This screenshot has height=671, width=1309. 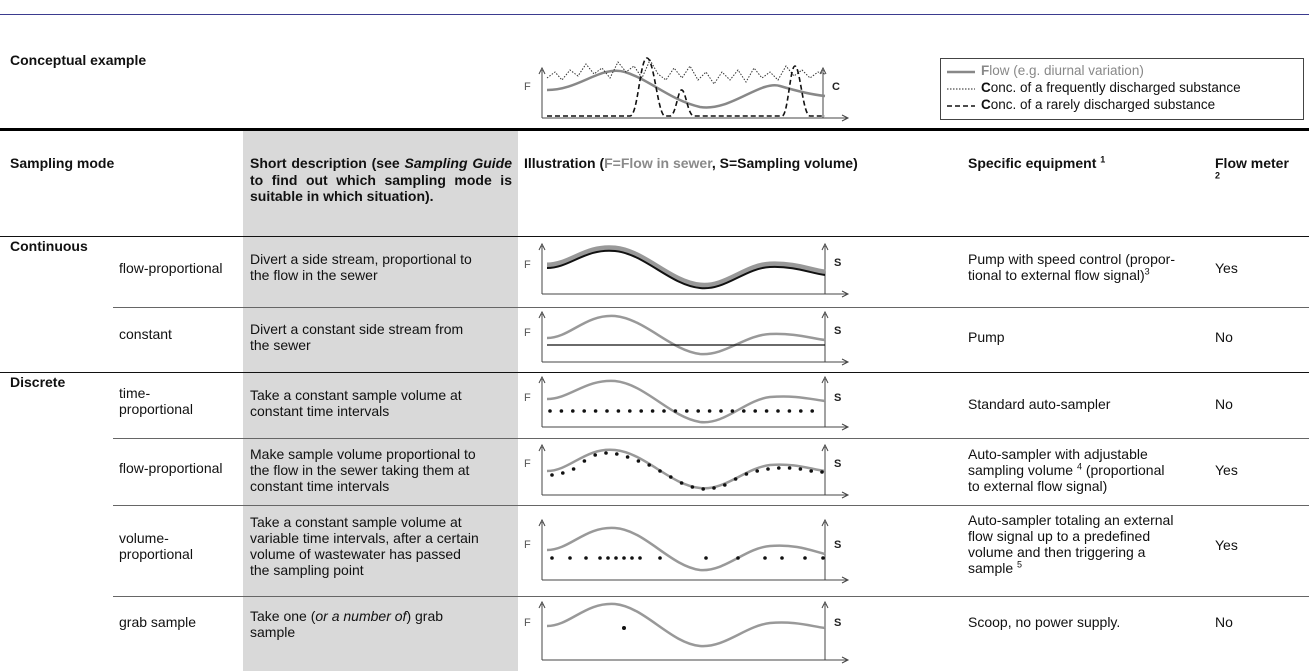 What do you see at coordinates (1255, 171) in the screenshot?
I see `header-flow-meter: Flow meter 2` at bounding box center [1255, 171].